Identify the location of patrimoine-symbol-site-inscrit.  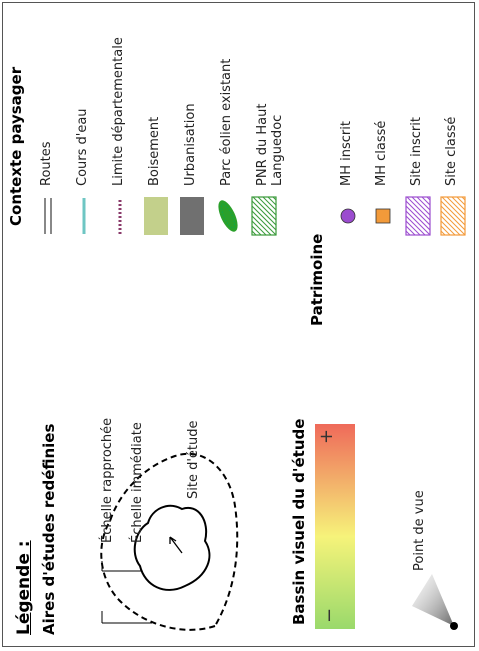
(420, 216).